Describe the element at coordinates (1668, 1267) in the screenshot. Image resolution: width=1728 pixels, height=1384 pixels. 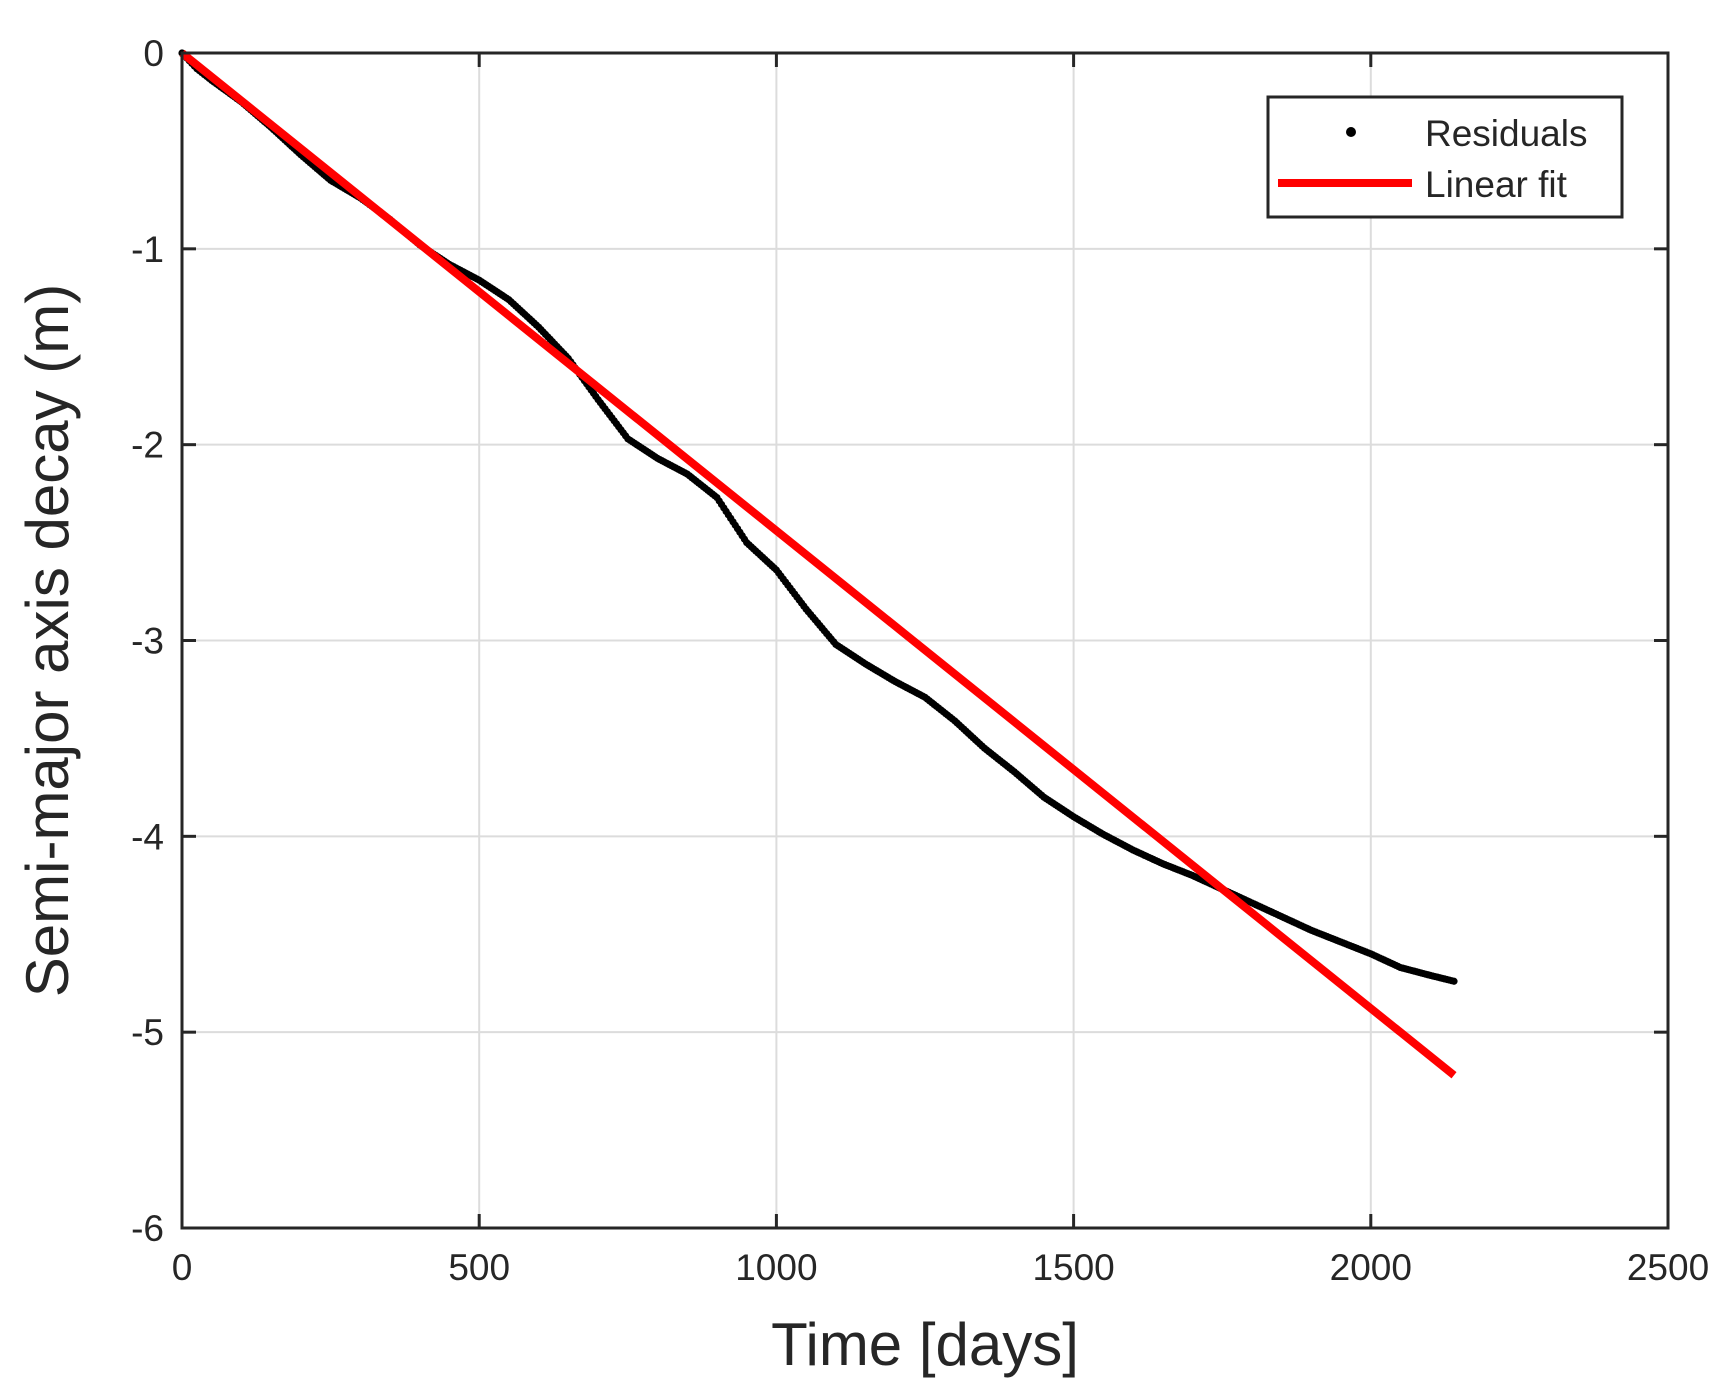
I see `x-tick-label: 2500` at that location.